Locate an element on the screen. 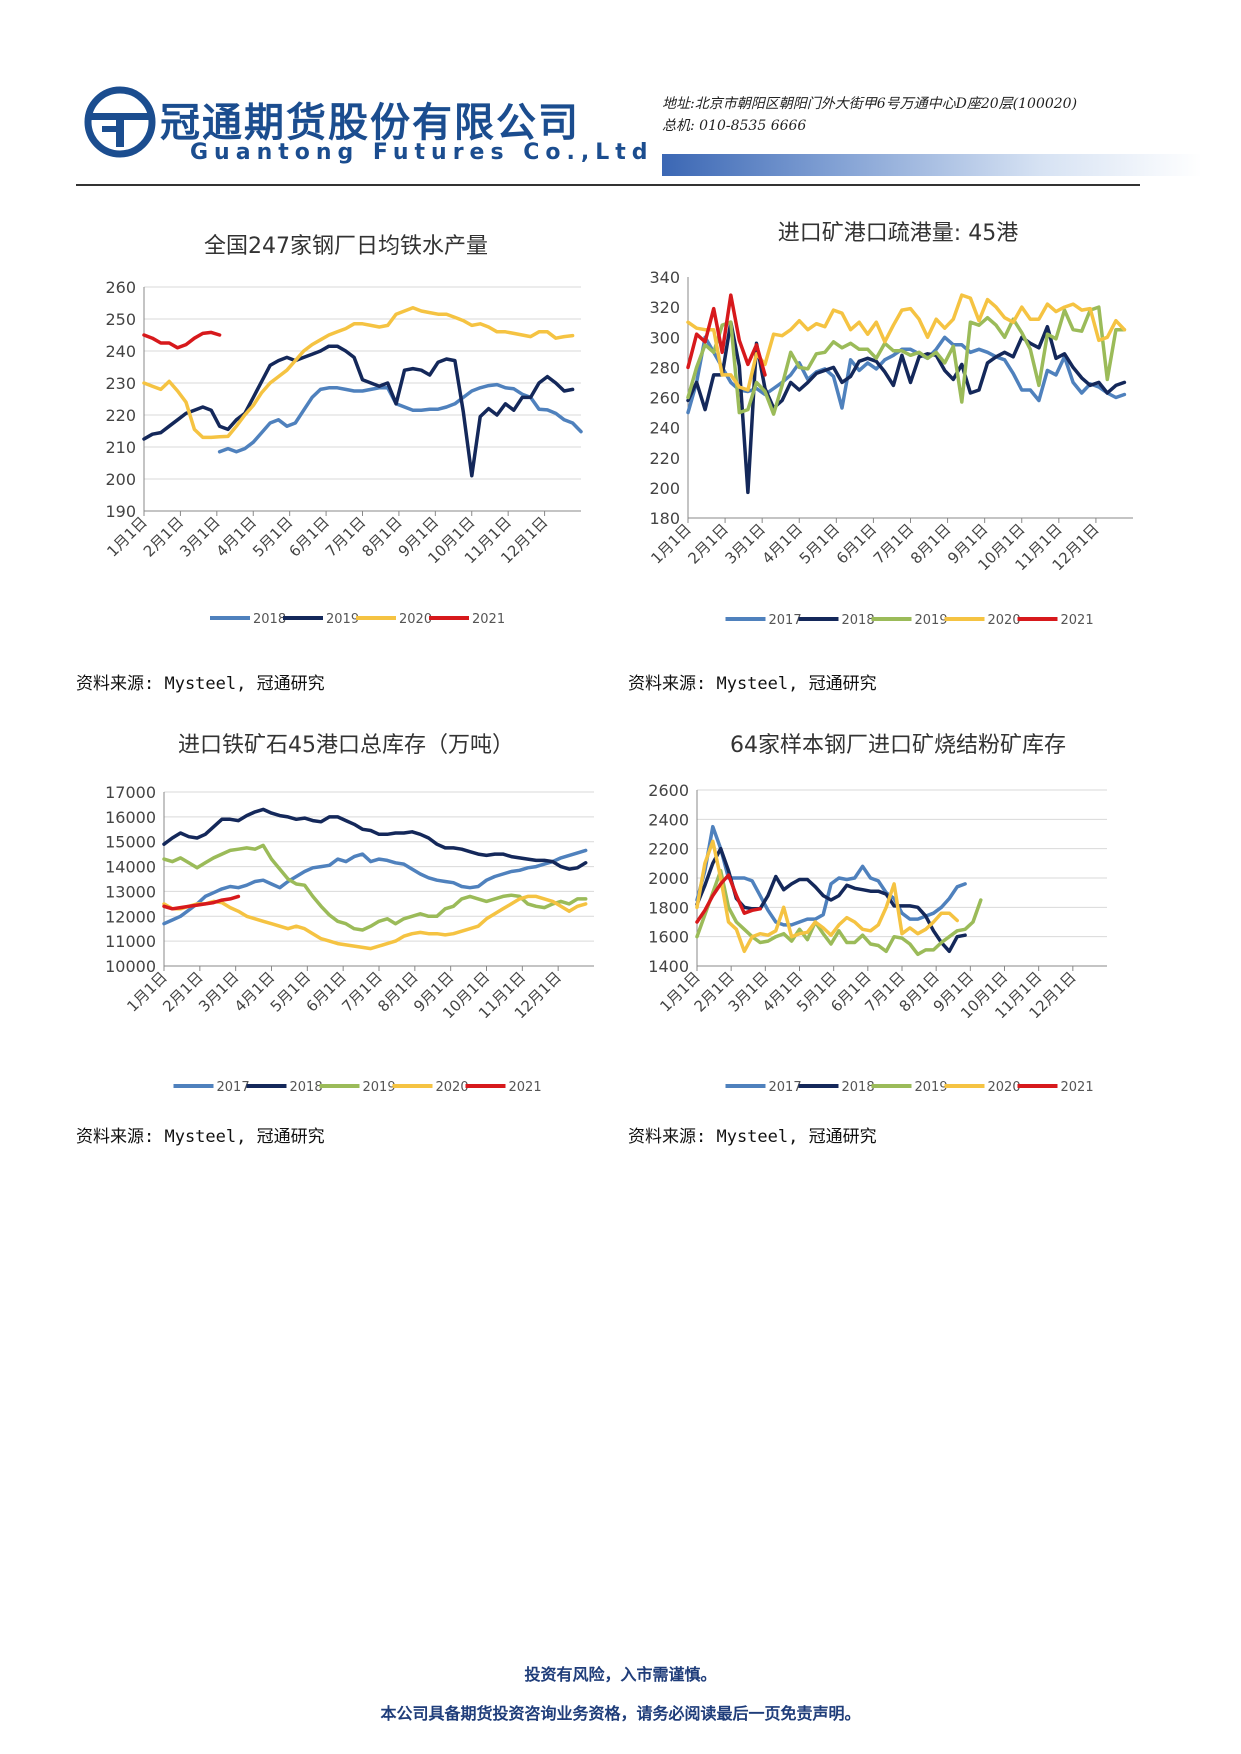  y-tick-label: 11000 is located at coordinates (130, 941).